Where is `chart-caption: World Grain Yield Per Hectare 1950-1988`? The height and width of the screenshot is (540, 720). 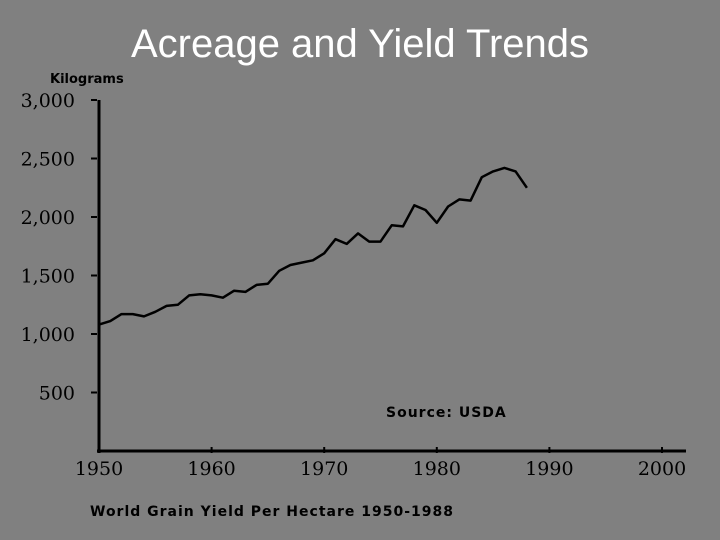 chart-caption: World Grain Yield Per Hectare 1950-1988 is located at coordinates (272, 512).